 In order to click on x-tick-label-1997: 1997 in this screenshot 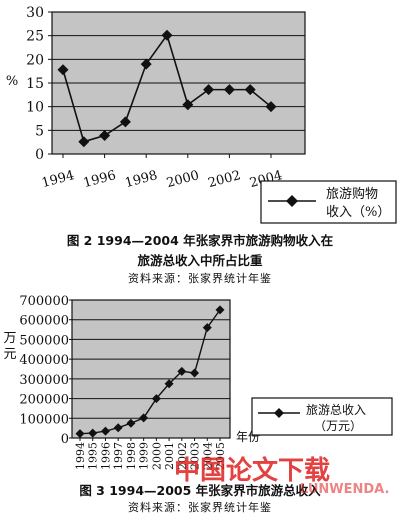, I will do `click(118, 456)`.